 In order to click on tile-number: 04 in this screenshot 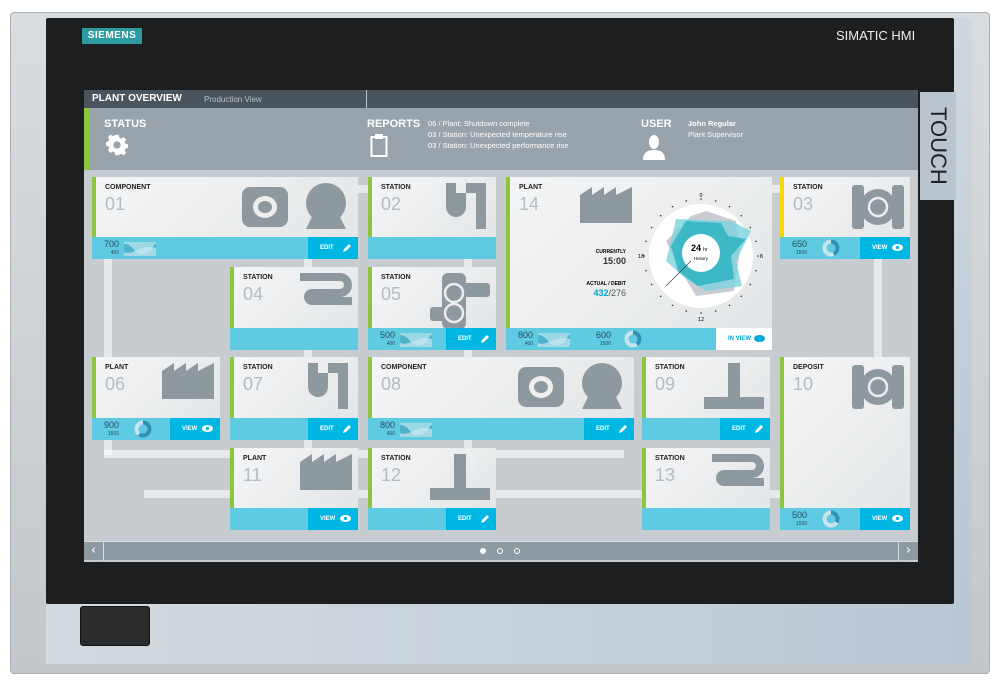, I will do `click(253, 294)`.